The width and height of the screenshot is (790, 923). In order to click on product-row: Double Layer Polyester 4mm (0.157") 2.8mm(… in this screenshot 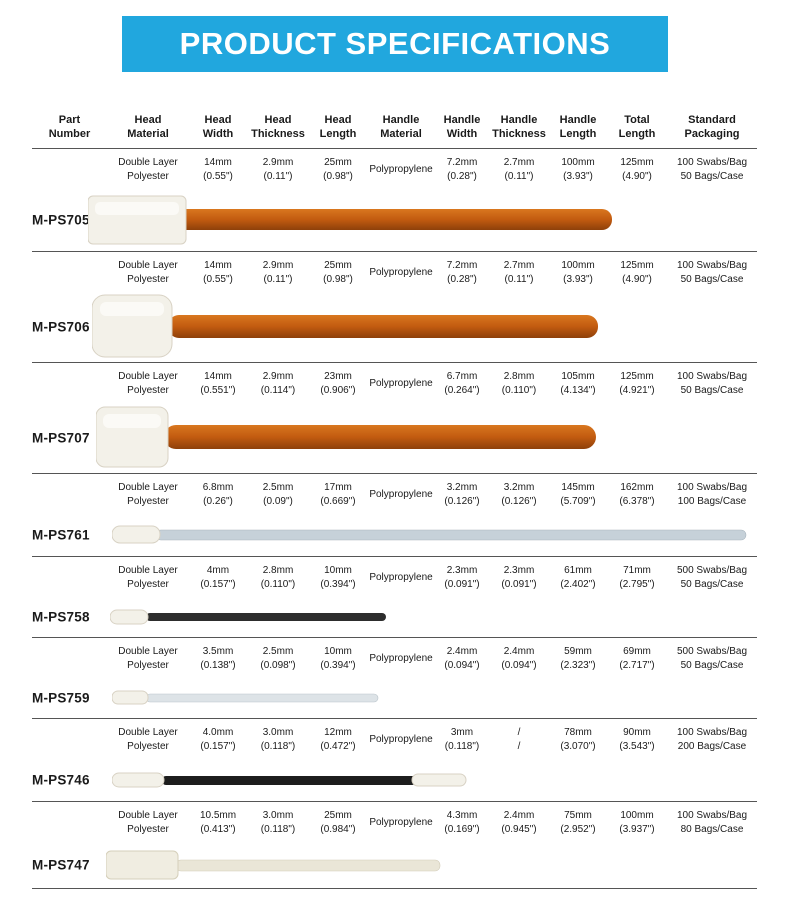, I will do `click(394, 597)`.